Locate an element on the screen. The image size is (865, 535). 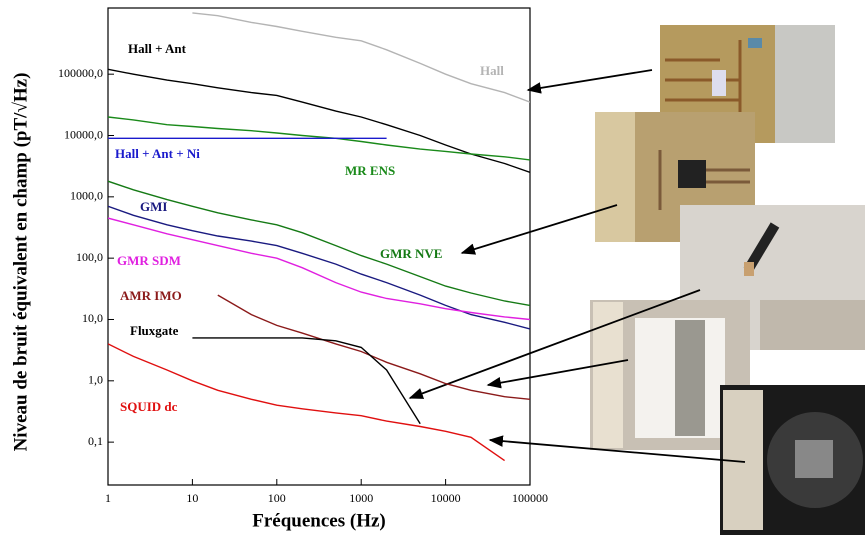
series-label: SQUID dc is located at coordinates (149, 406).